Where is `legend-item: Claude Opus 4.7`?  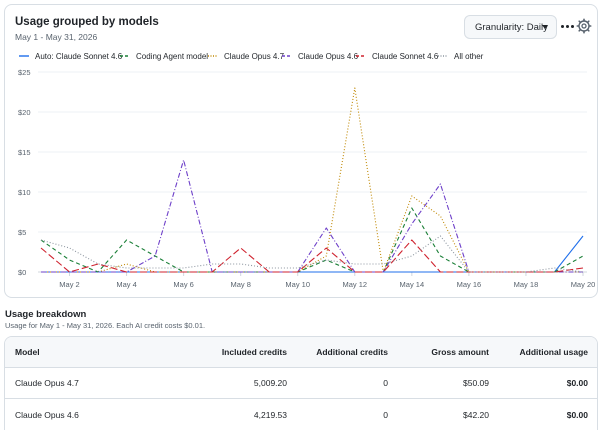
legend-item: Claude Opus 4.7 is located at coordinates (246, 56).